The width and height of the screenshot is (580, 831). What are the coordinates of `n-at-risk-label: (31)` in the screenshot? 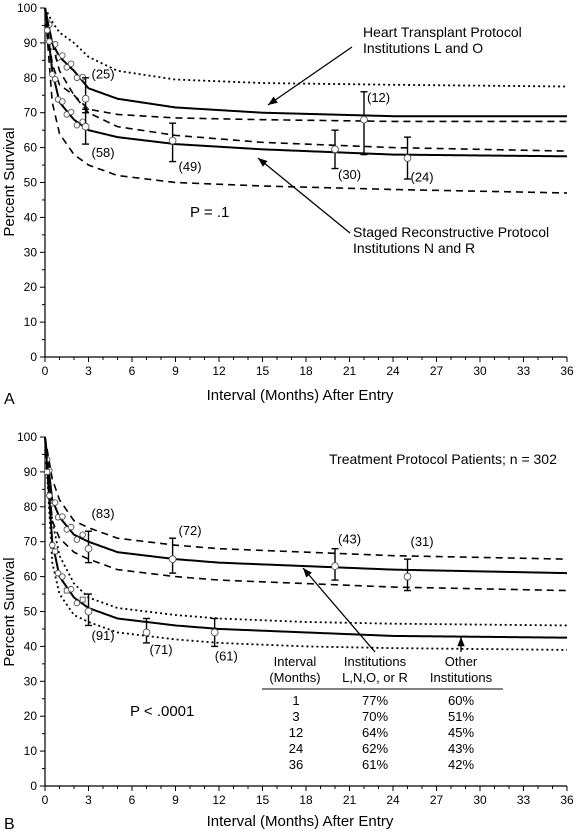 It's located at (422, 541).